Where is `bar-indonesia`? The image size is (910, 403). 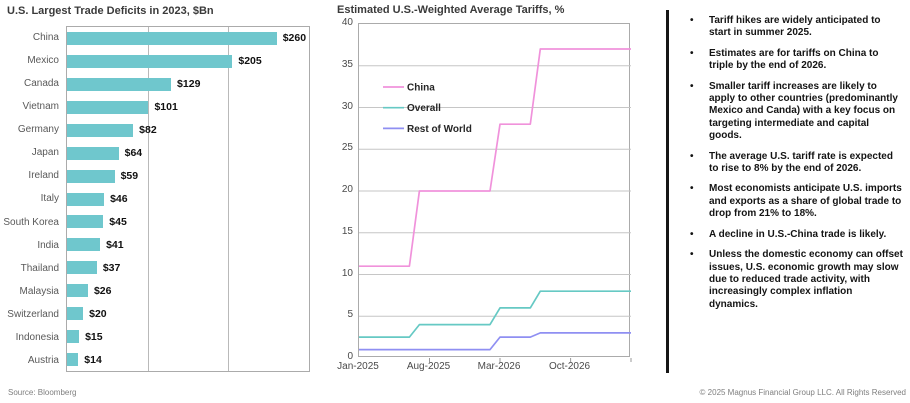 bar-indonesia is located at coordinates (73, 337).